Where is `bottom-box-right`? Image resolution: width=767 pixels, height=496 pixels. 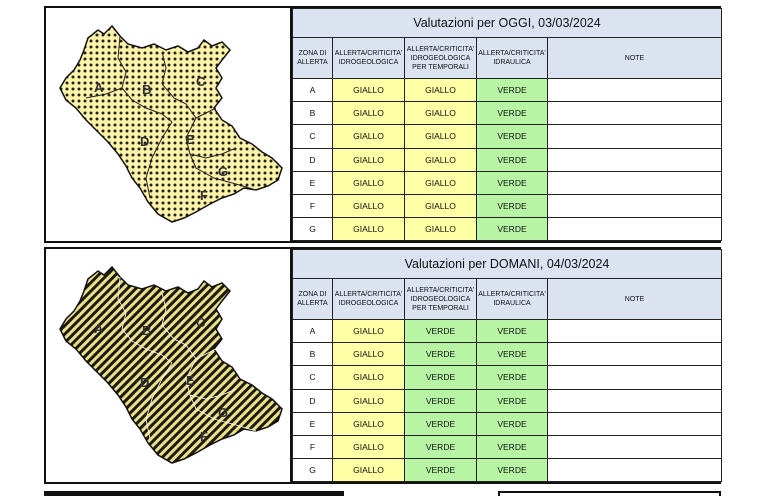
bottom-box-right is located at coordinates (609, 493).